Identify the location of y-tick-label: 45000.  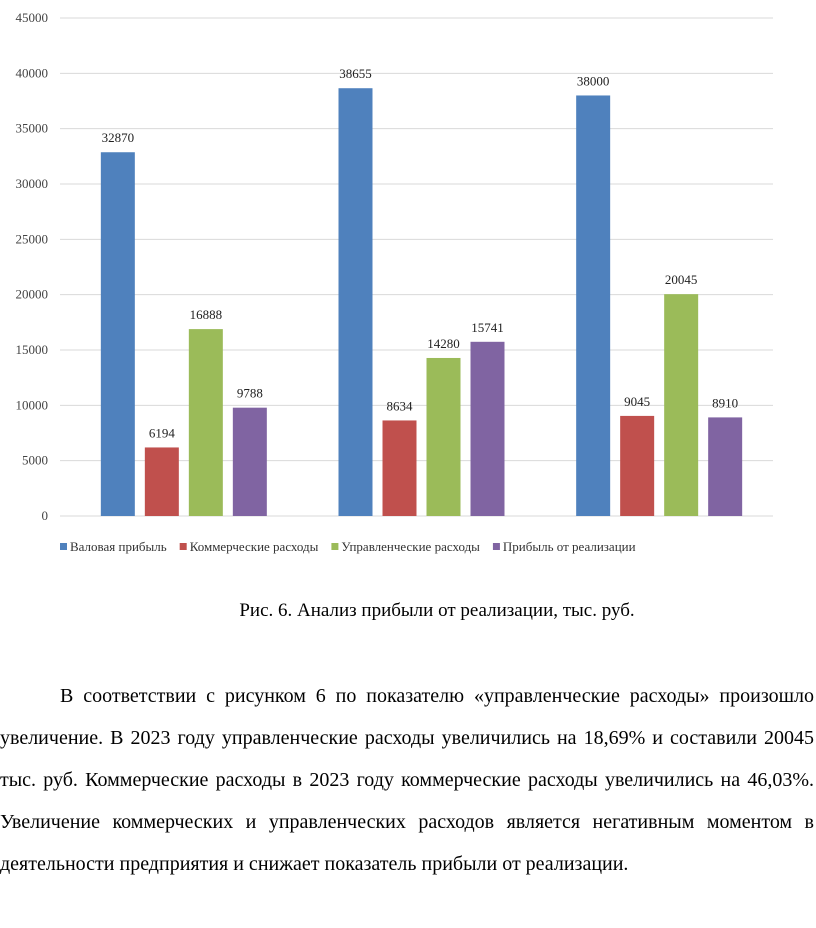
(32, 17).